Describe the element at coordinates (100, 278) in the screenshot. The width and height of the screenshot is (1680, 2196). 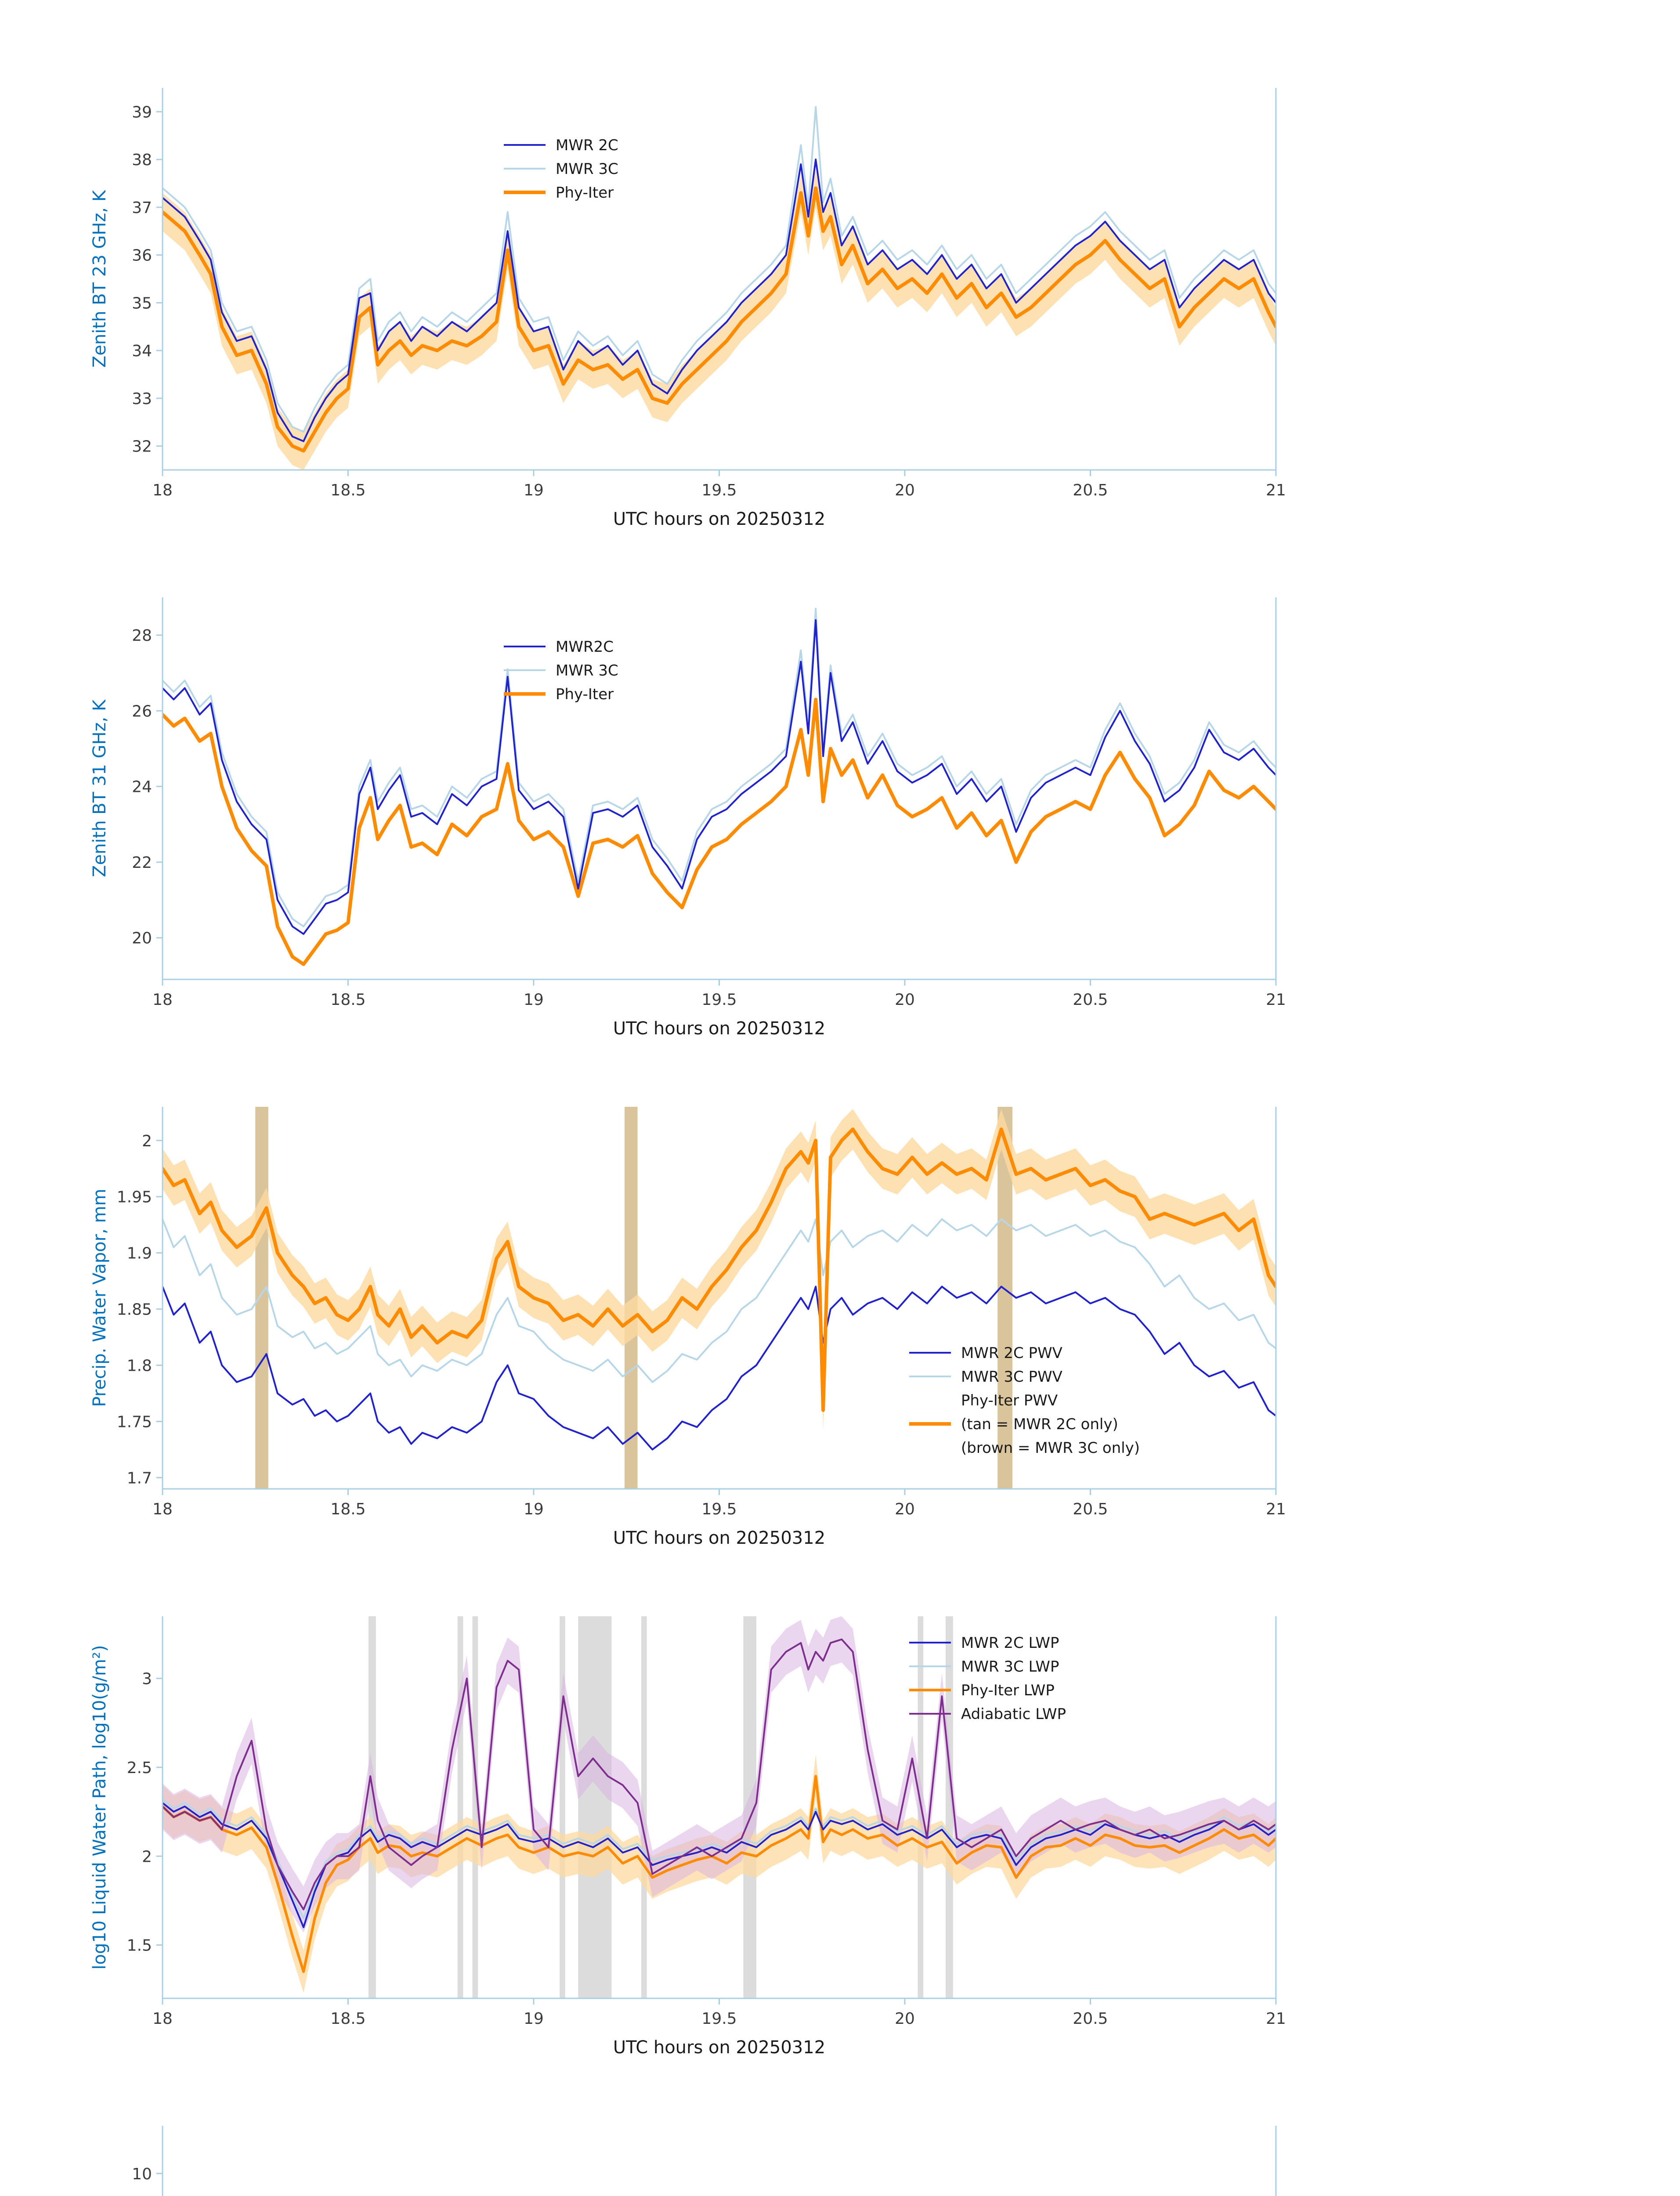
I see `y-axis-label: Zenith BT 23 GHz, K` at that location.